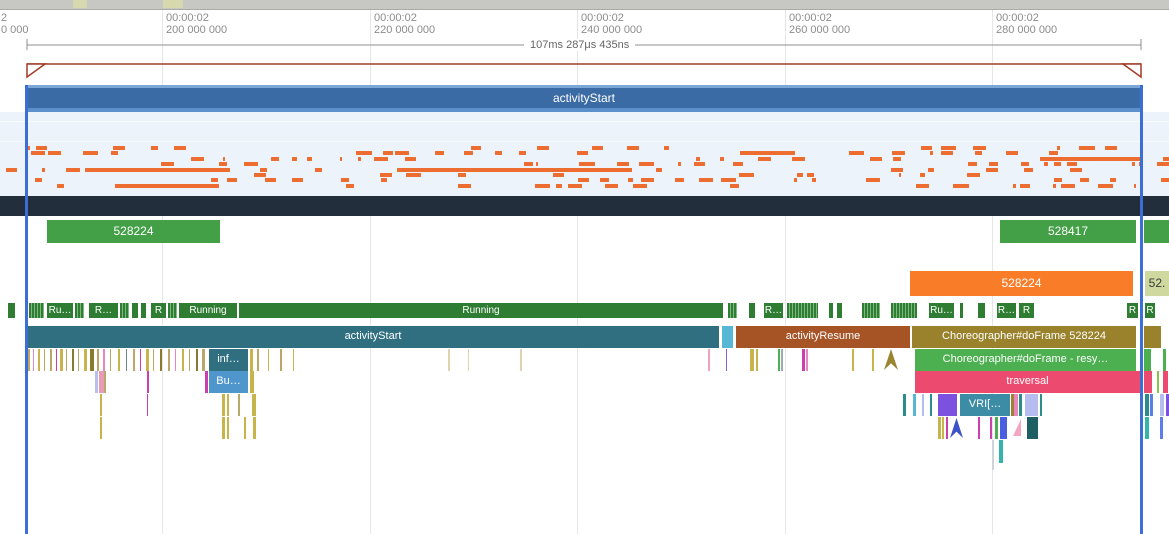 This screenshot has height=534, width=1169. Describe the element at coordinates (26, 309) in the screenshot. I see `selection-line-left` at that location.